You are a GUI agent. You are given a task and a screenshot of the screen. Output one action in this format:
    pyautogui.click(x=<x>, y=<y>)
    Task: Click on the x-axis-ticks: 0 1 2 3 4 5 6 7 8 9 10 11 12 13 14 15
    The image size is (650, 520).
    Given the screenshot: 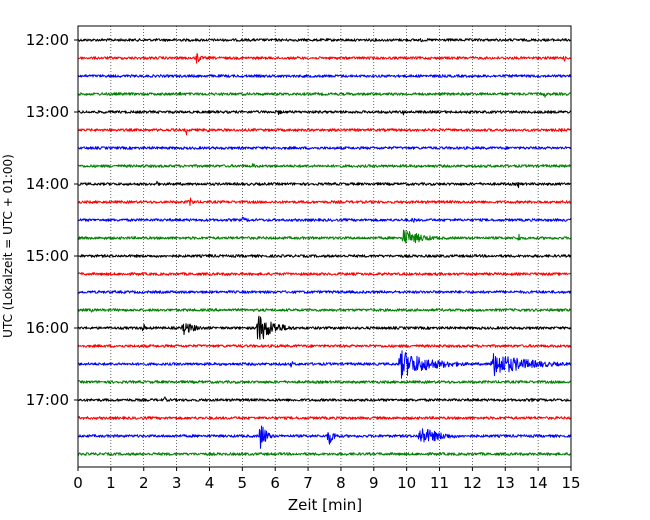 What is the action you would take?
    pyautogui.click(x=327, y=479)
    